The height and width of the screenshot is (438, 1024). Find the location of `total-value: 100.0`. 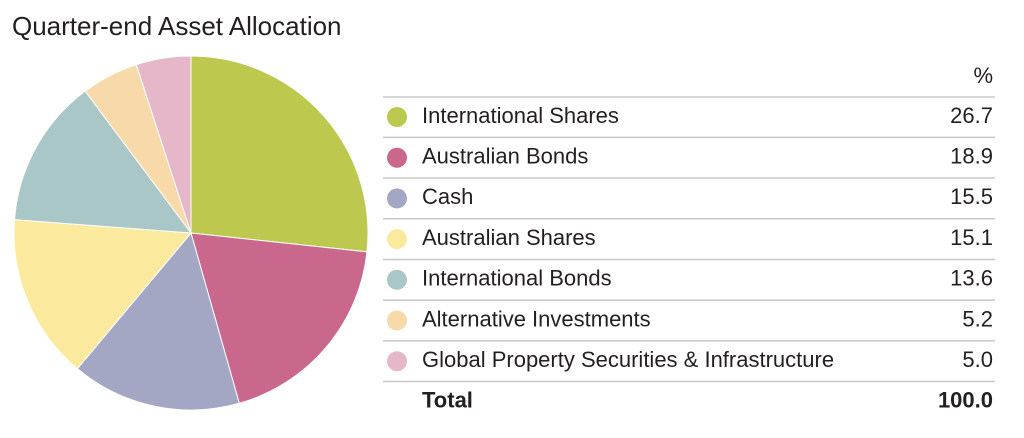

total-value: 100.0 is located at coordinates (965, 400).